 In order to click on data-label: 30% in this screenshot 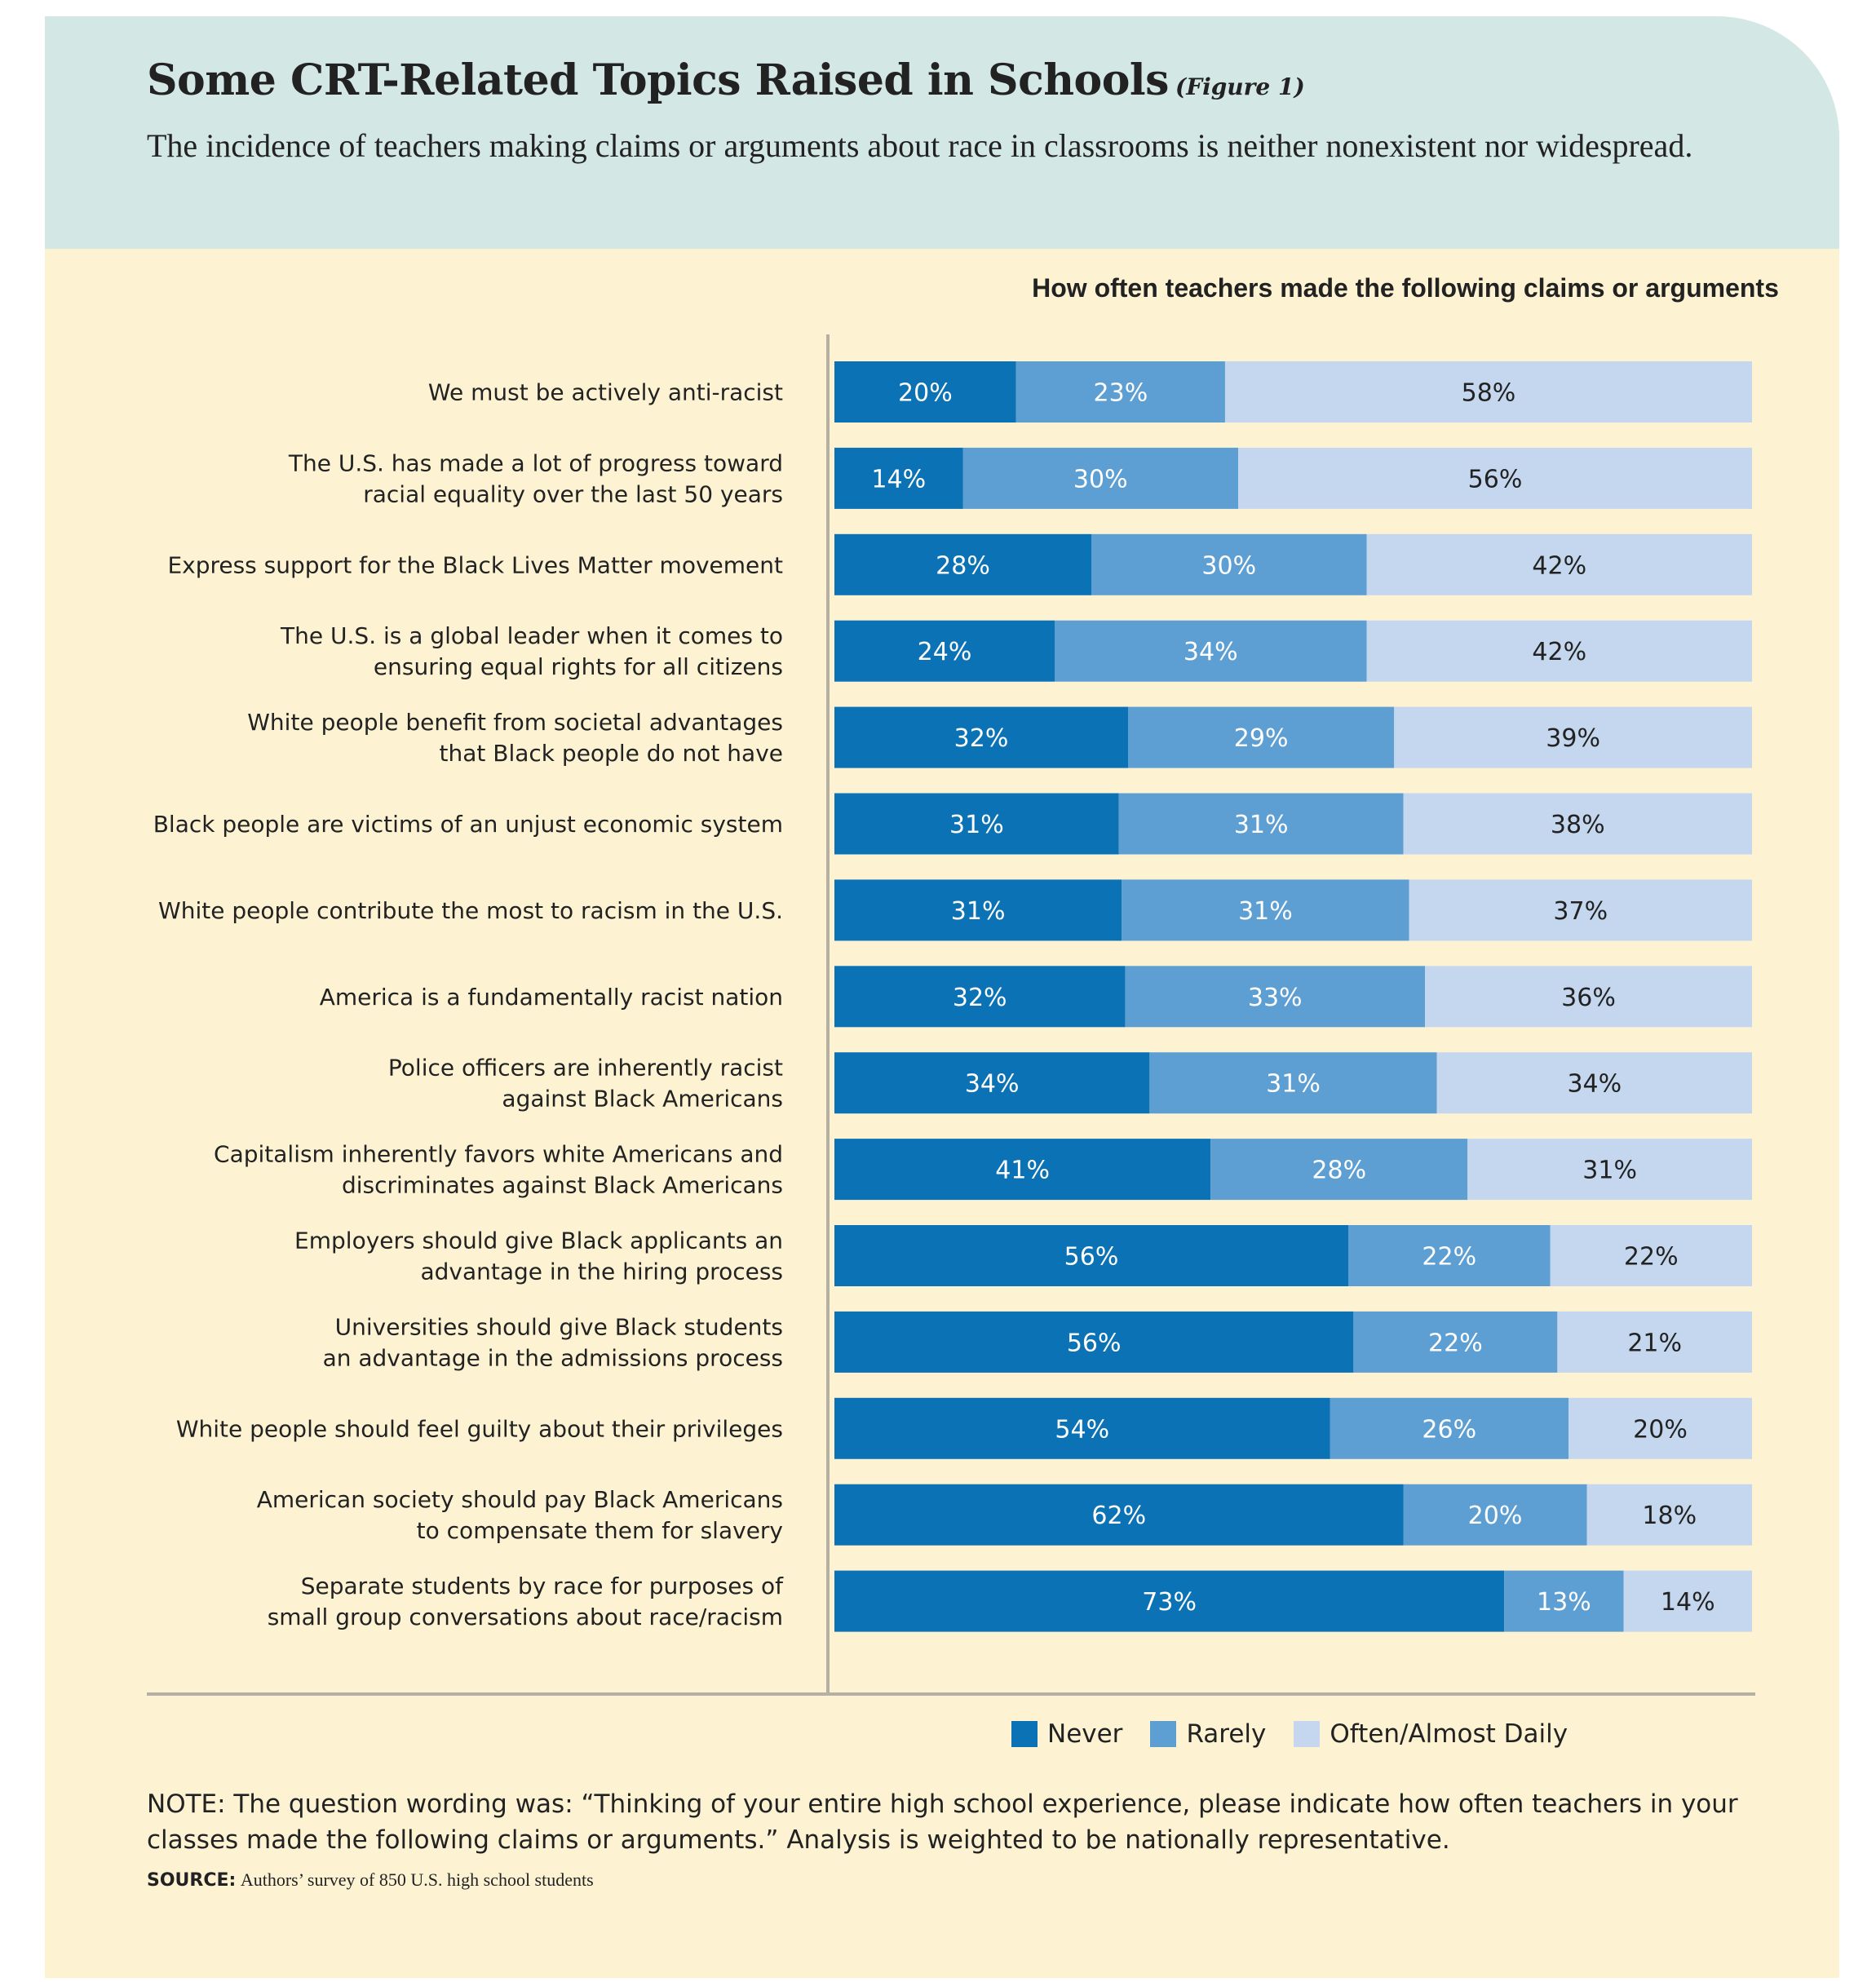, I will do `click(1228, 565)`.